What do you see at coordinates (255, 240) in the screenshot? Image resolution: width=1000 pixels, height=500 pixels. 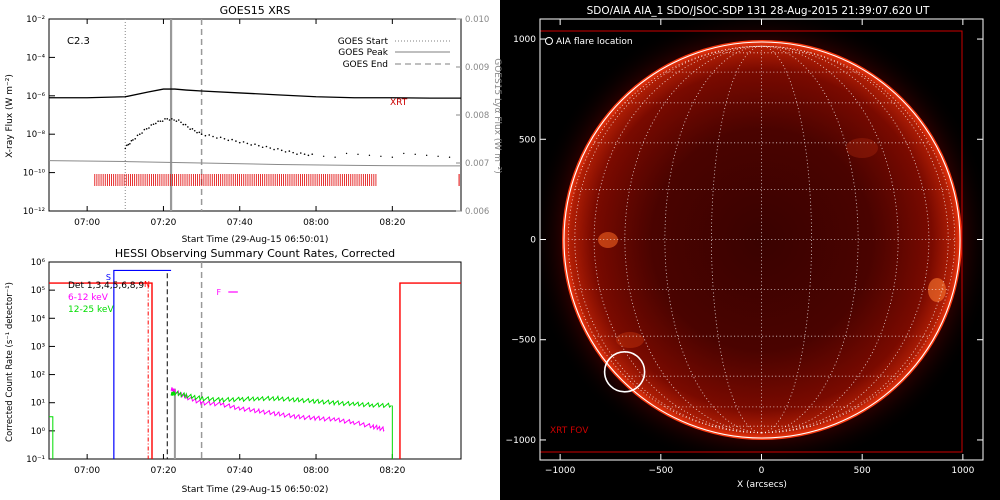 I see `goes-x-axis-label: Start Time (29-Aug-15 06:50:01)` at bounding box center [255, 240].